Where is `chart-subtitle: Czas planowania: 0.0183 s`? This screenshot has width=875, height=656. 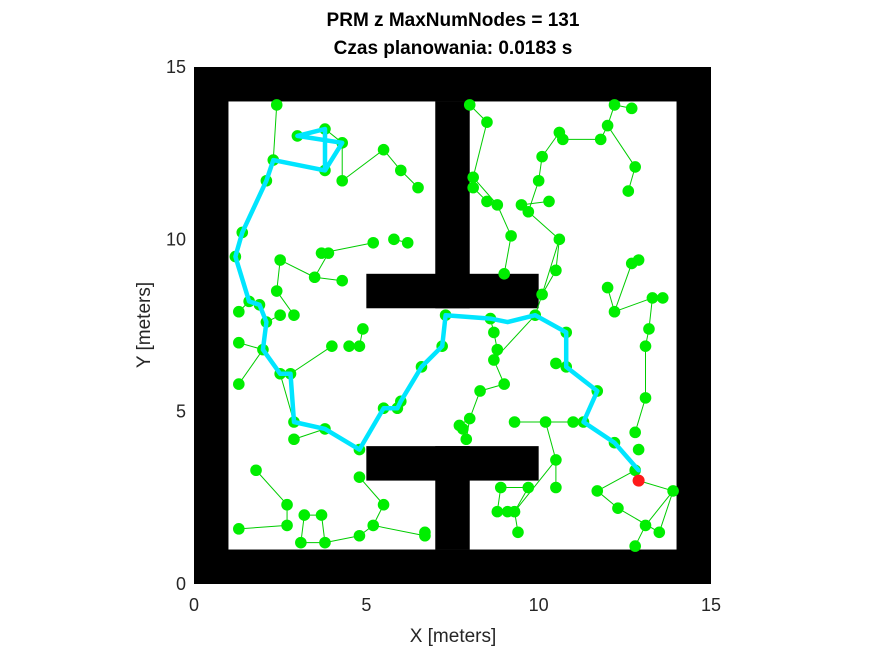 chart-subtitle: Czas planowania: 0.0183 s is located at coordinates (453, 48).